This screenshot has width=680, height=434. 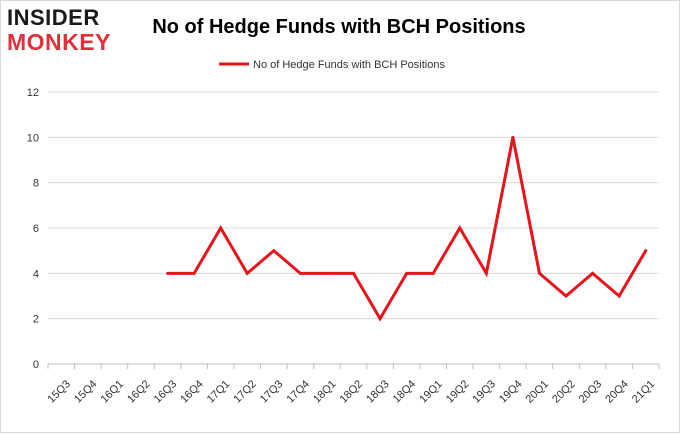 I want to click on insider-monkey-logo: INSIDER MONKEY, so click(x=68, y=32).